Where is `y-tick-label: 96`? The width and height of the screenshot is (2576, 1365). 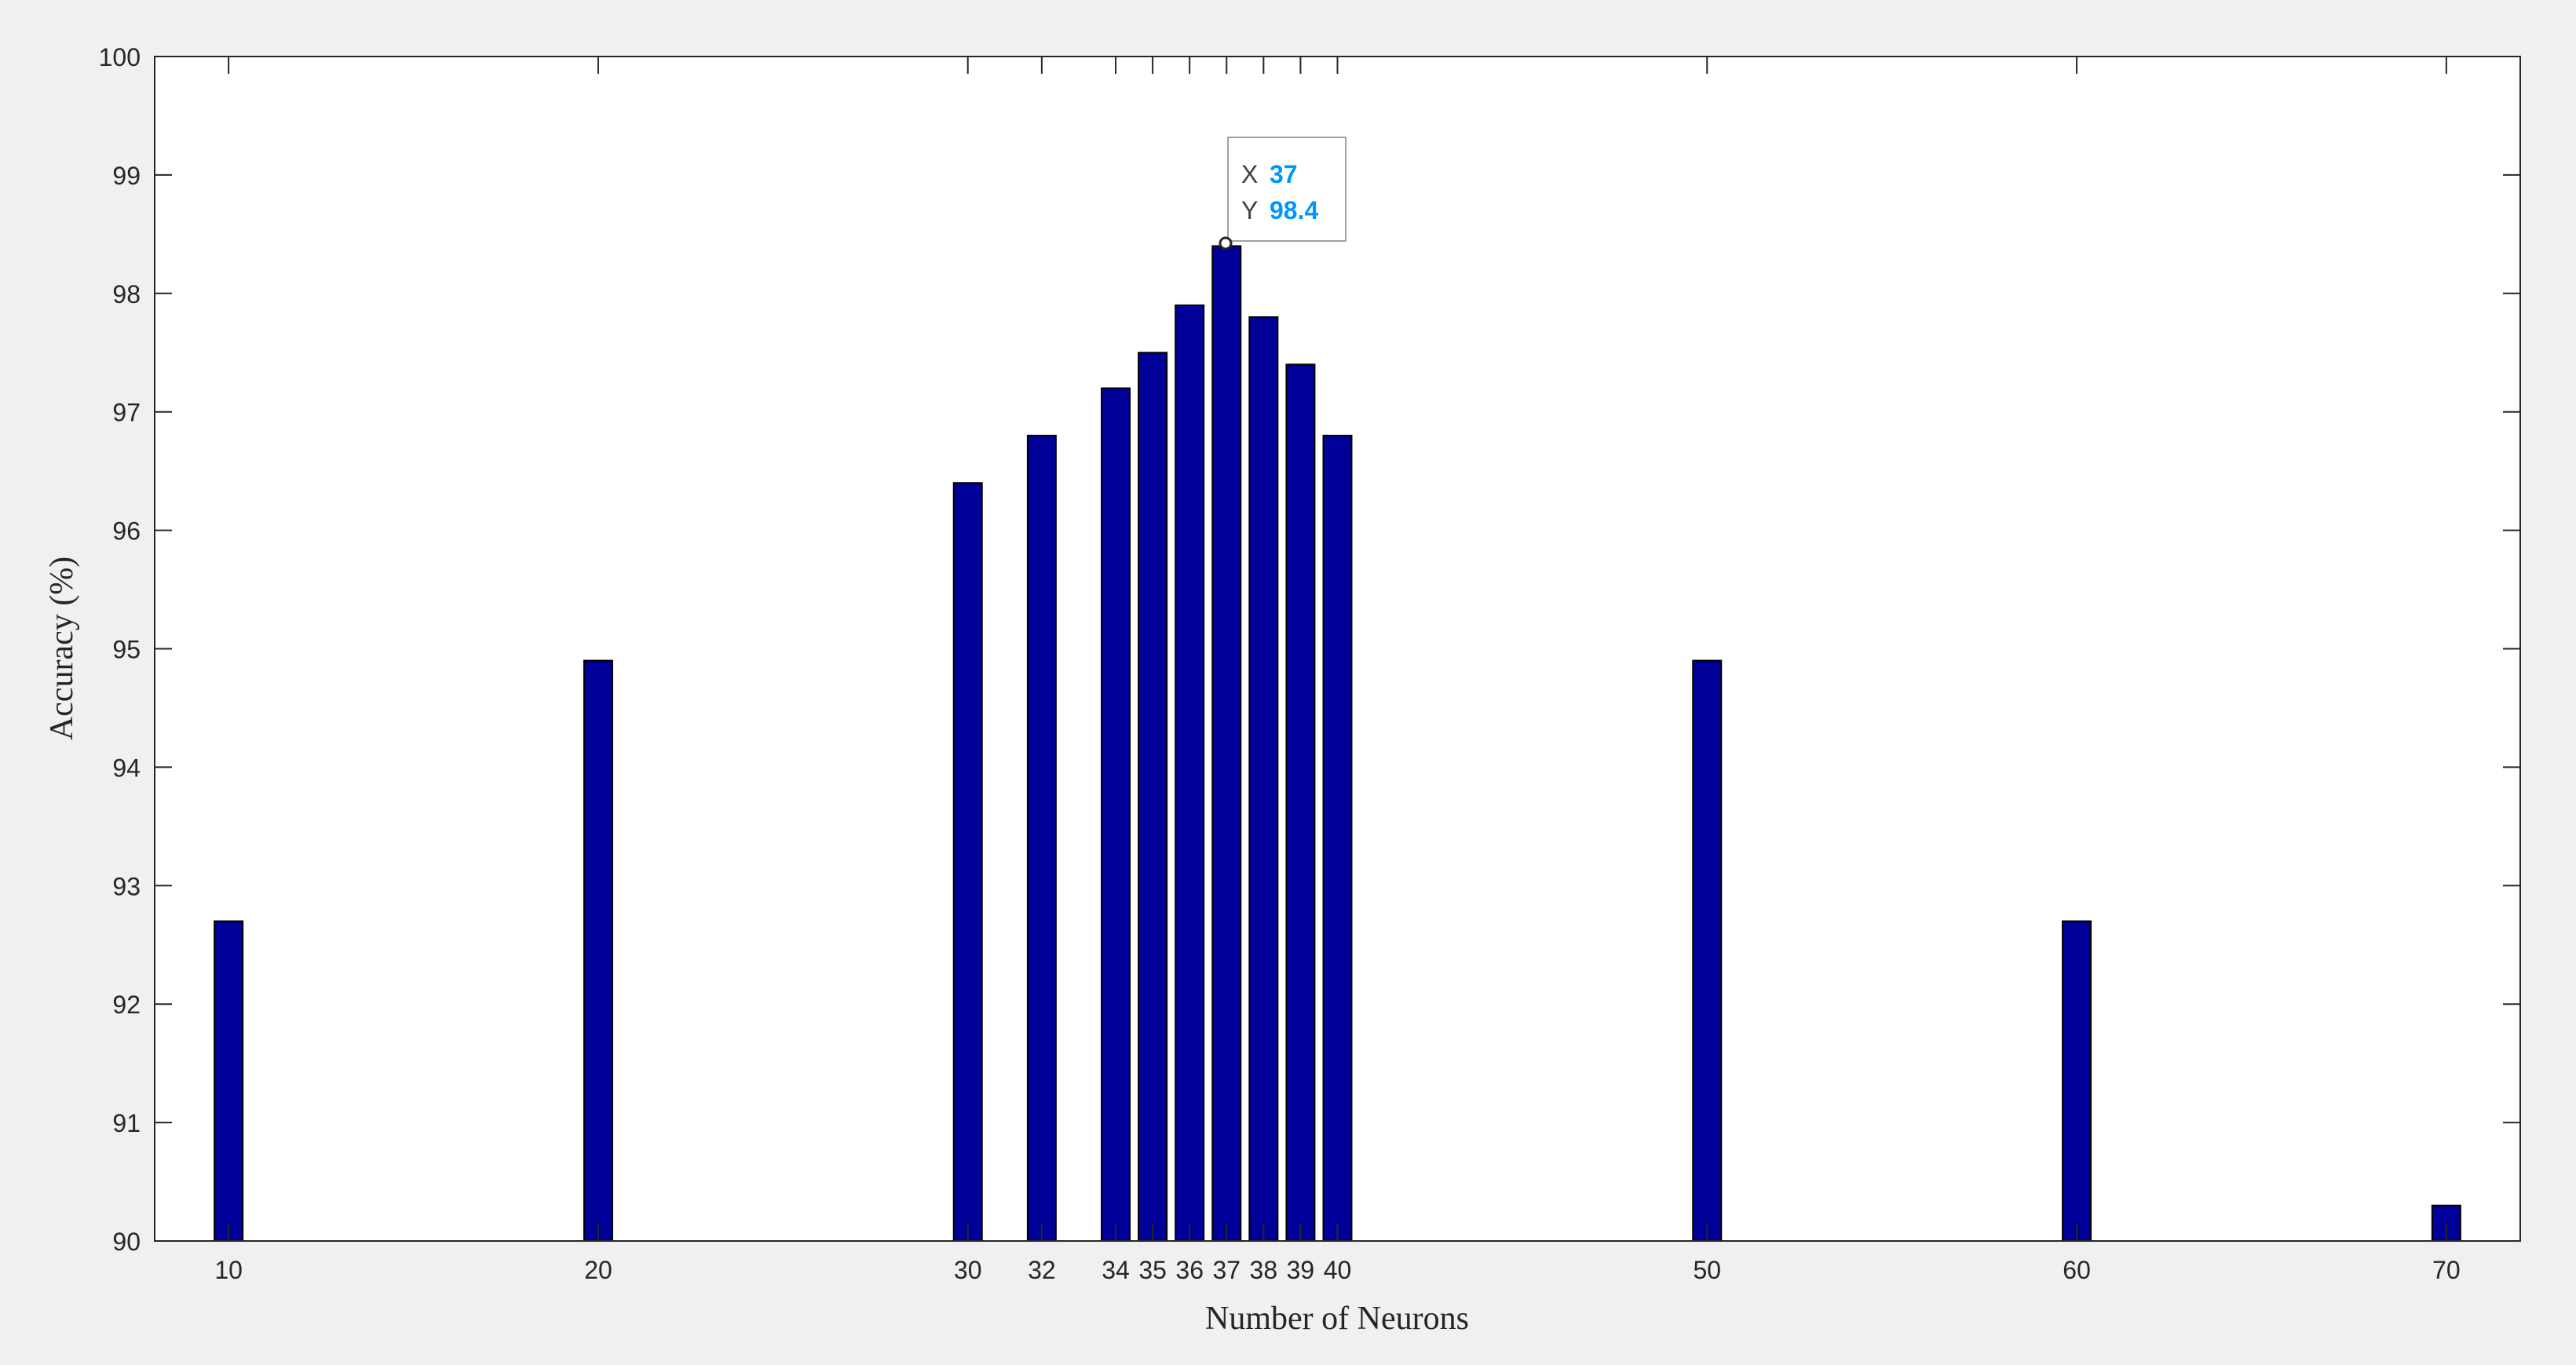
y-tick-label: 96 is located at coordinates (127, 531).